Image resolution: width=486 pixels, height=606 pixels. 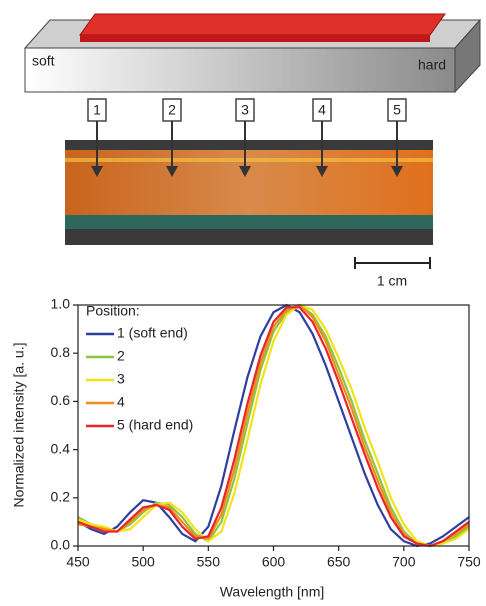 I want to click on x-tick-label: 700, so click(x=404, y=562).